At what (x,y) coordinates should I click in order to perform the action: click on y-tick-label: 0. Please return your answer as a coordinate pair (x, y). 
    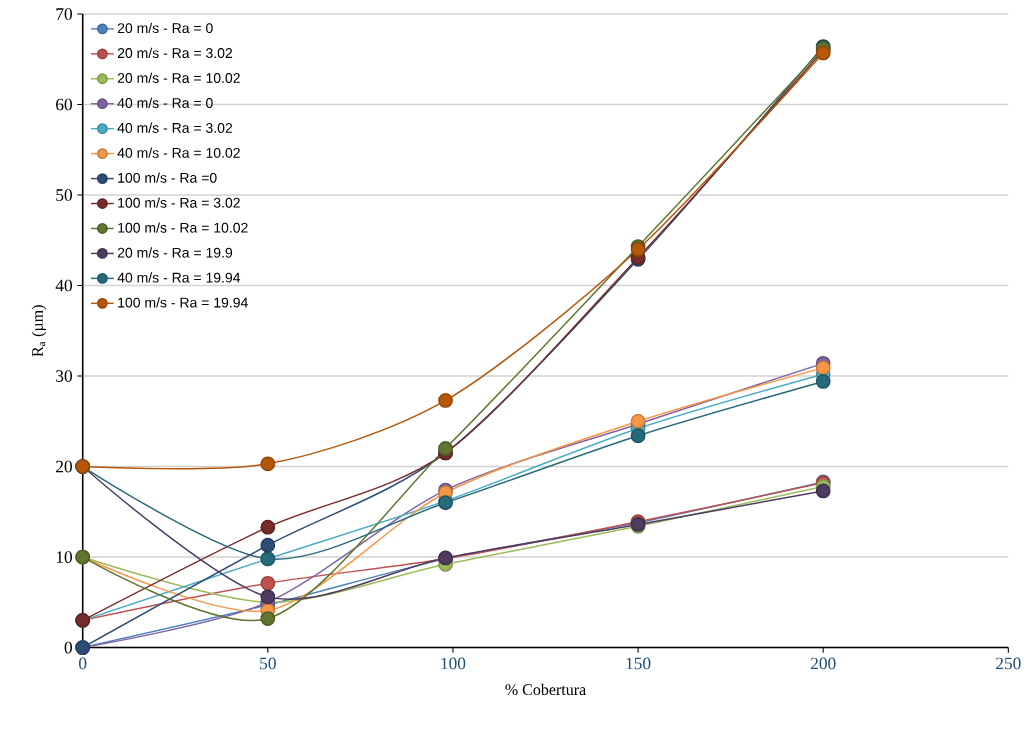
    Looking at the image, I should click on (68, 647).